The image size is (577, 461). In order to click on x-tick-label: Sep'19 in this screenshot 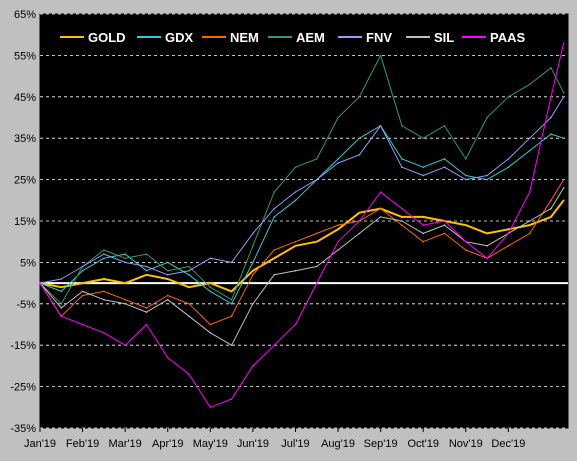, I will do `click(381, 444)`.